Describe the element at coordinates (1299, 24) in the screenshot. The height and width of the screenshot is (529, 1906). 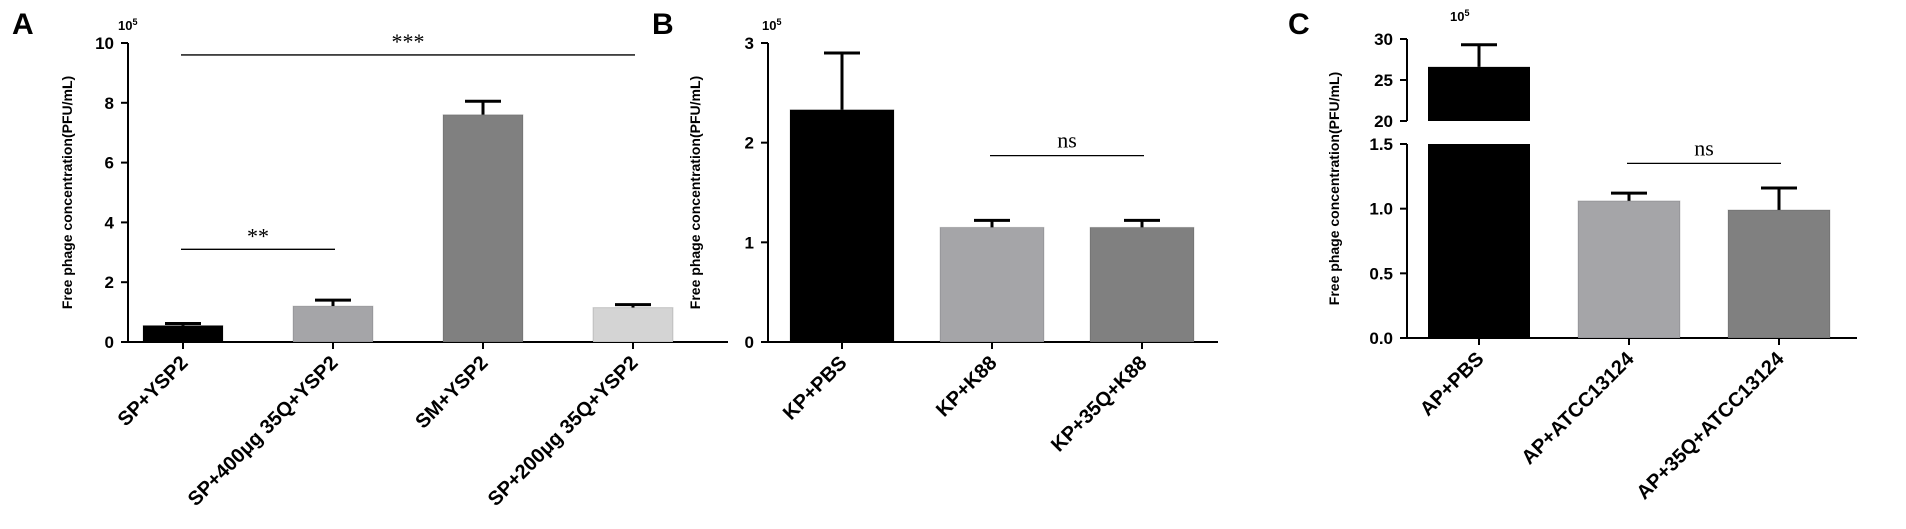
I see `panel-label: C` at that location.